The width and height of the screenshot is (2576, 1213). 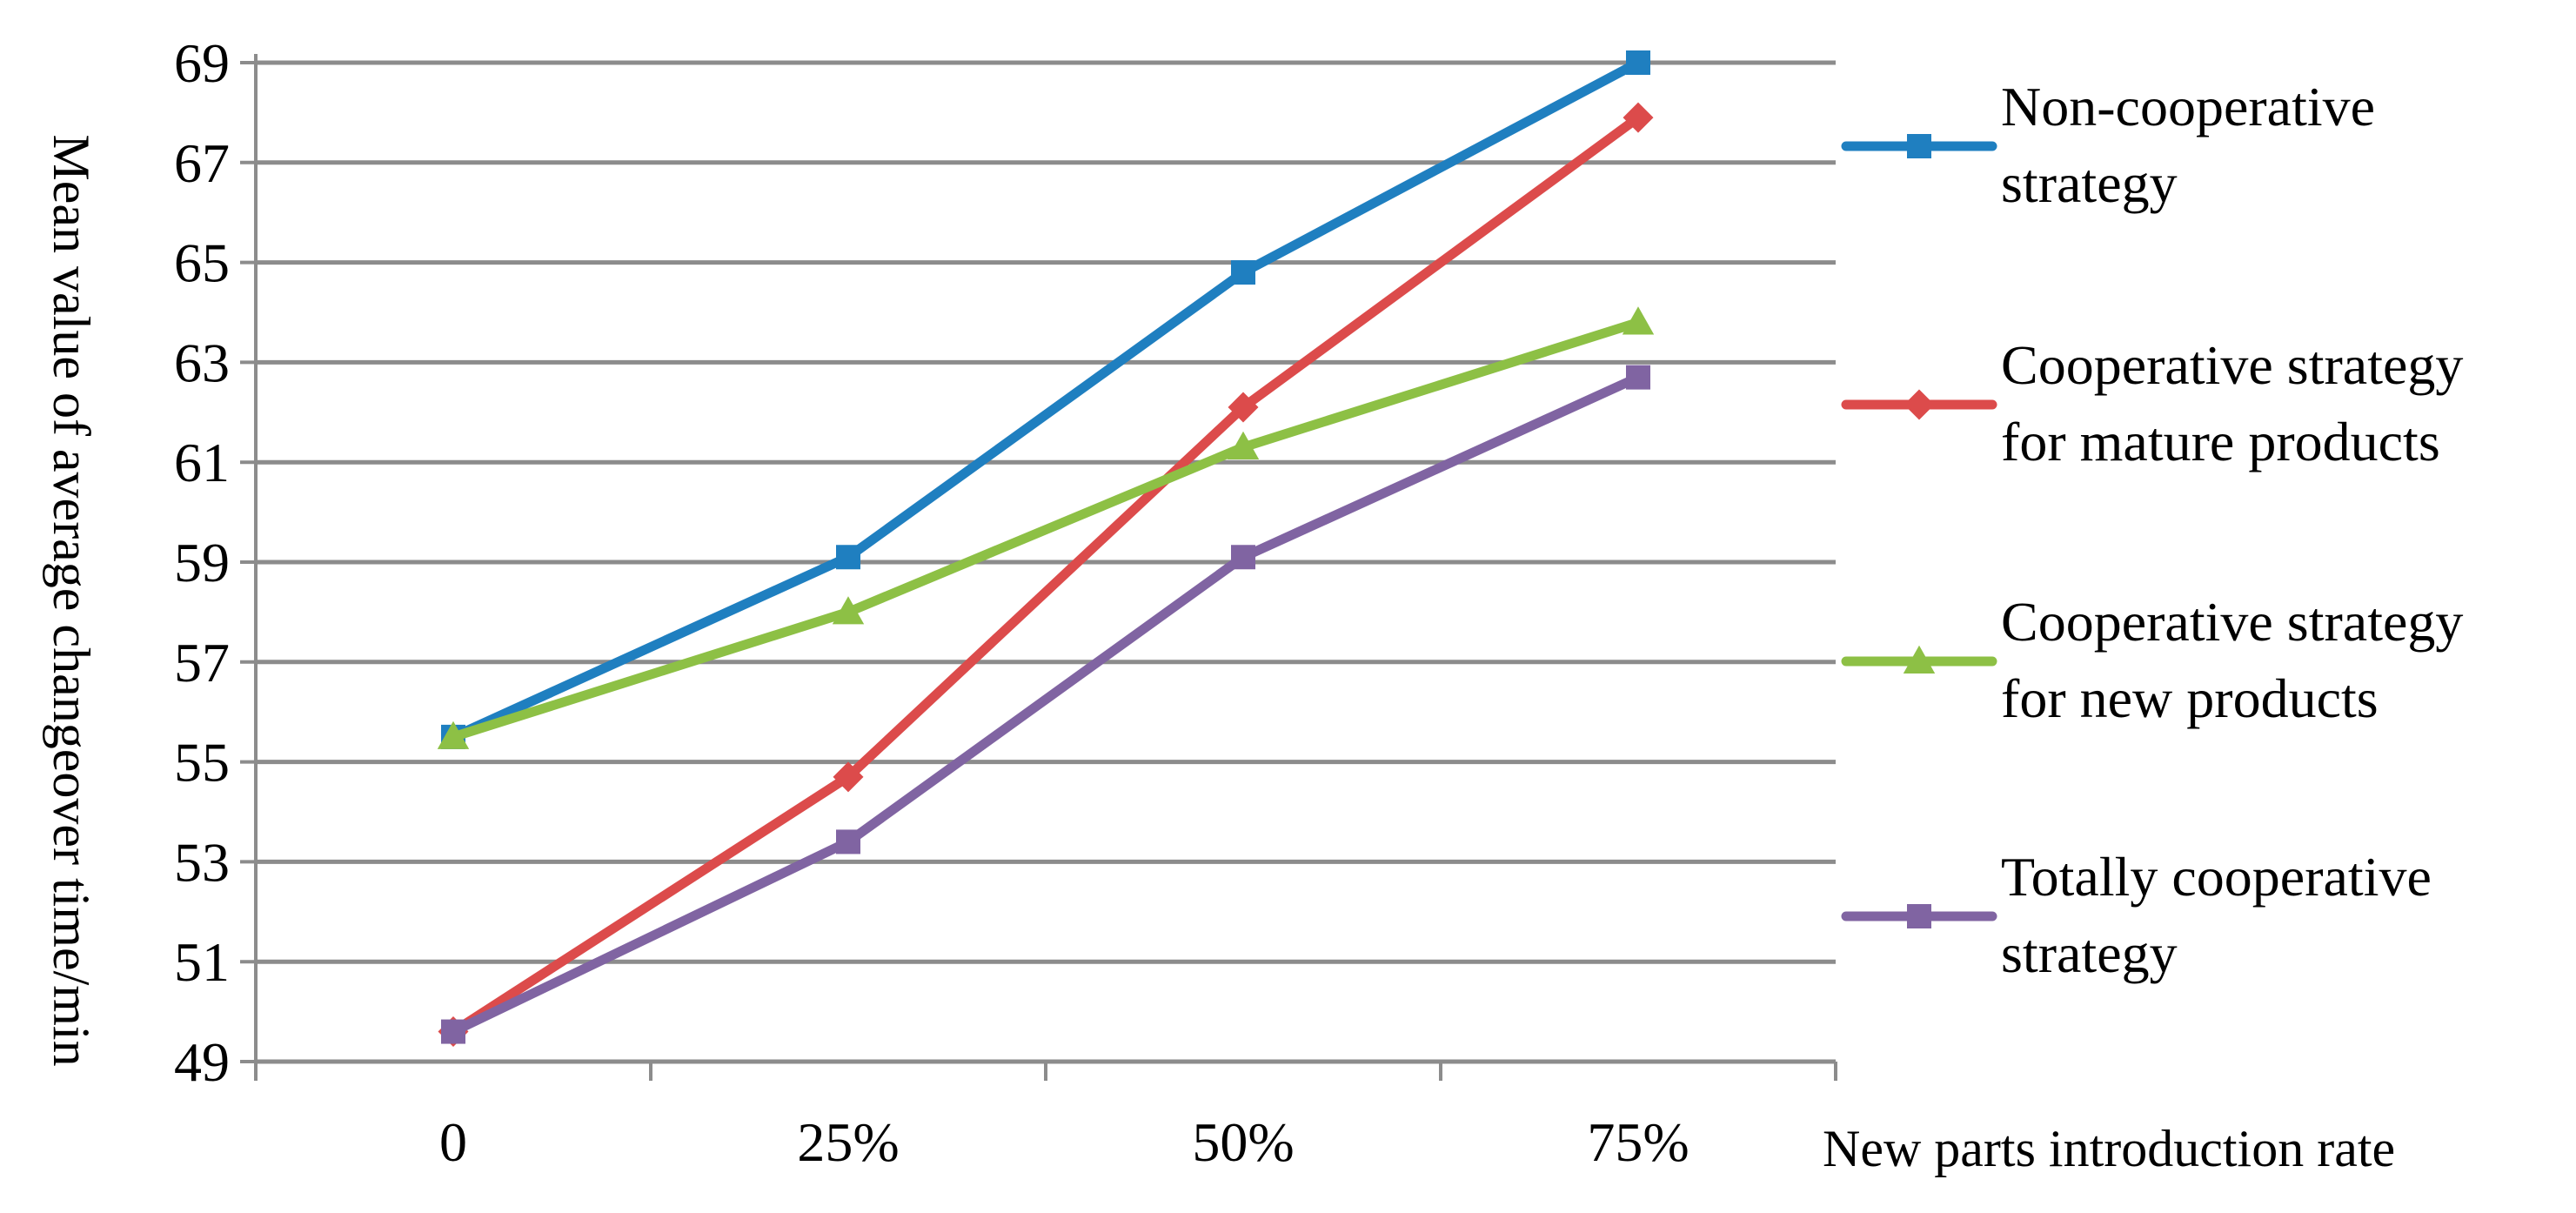 What do you see at coordinates (202, 163) in the screenshot?
I see `y-tick-label: 67` at bounding box center [202, 163].